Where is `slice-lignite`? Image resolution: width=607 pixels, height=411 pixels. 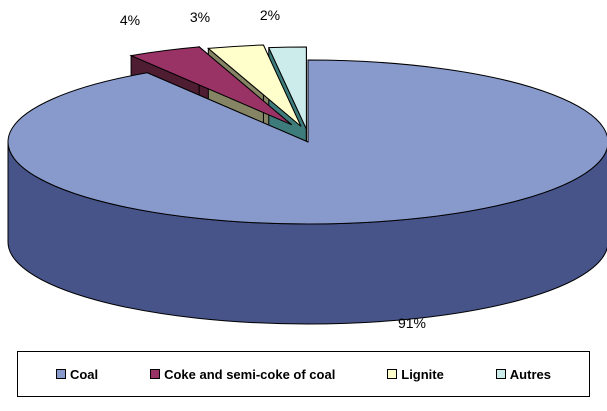 slice-lignite is located at coordinates (254, 85).